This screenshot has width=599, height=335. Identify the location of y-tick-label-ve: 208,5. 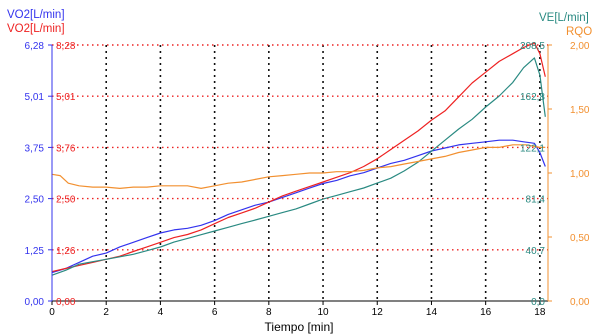
(532, 46).